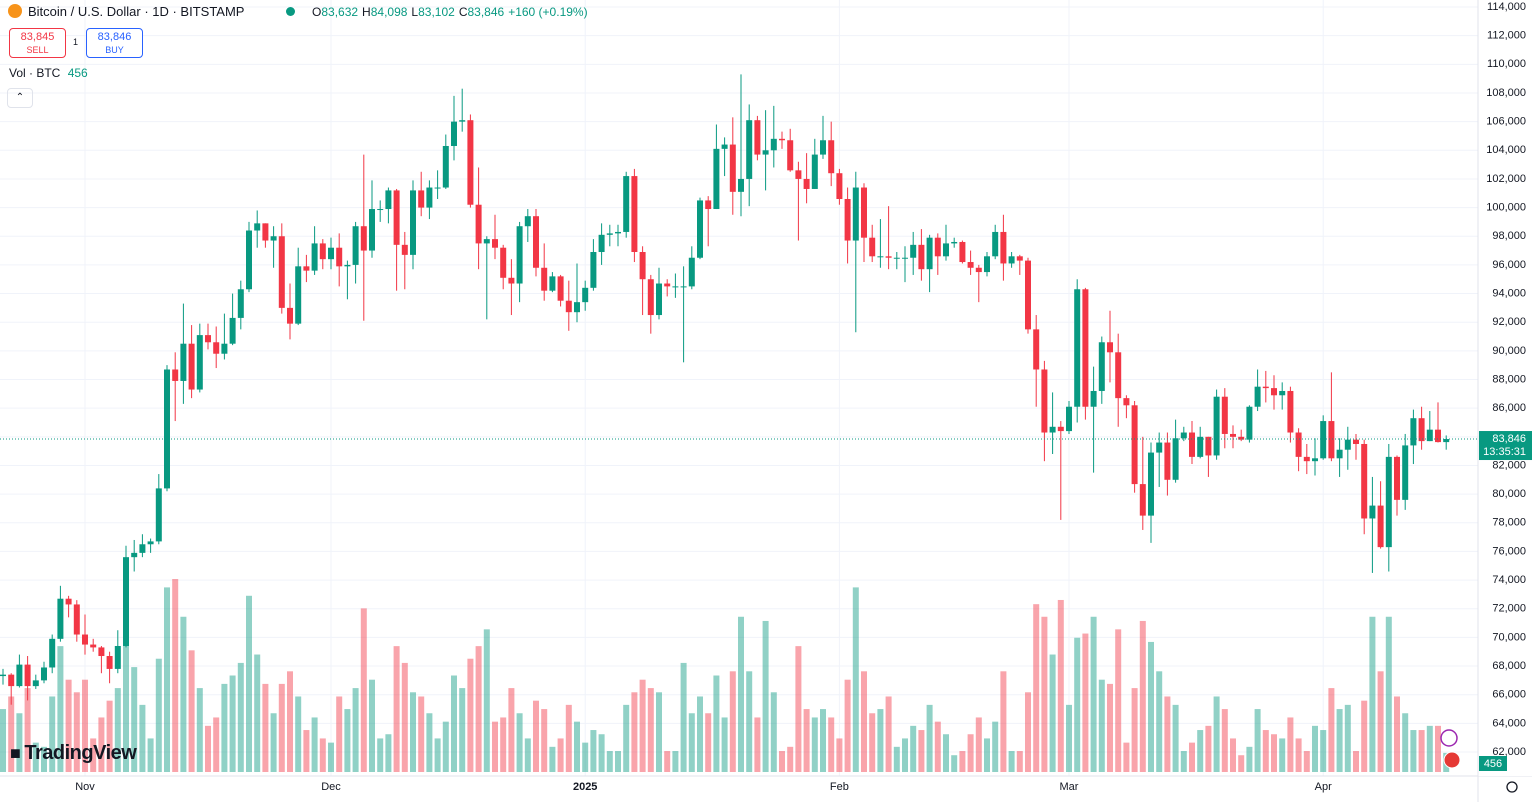 This screenshot has width=1532, height=802. Describe the element at coordinates (1506, 122) in the screenshot. I see `y-tick-label: 106,000` at that location.